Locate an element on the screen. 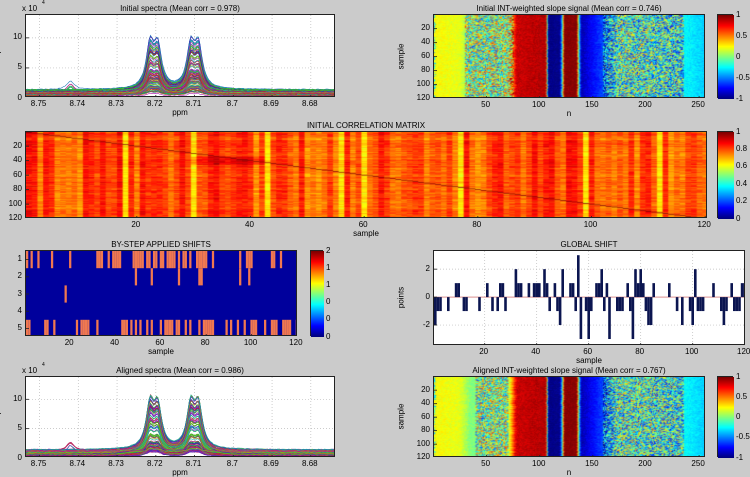 The width and height of the screenshot is (750, 477). colorbar-tick-label: 0.5 is located at coordinates (742, 35).